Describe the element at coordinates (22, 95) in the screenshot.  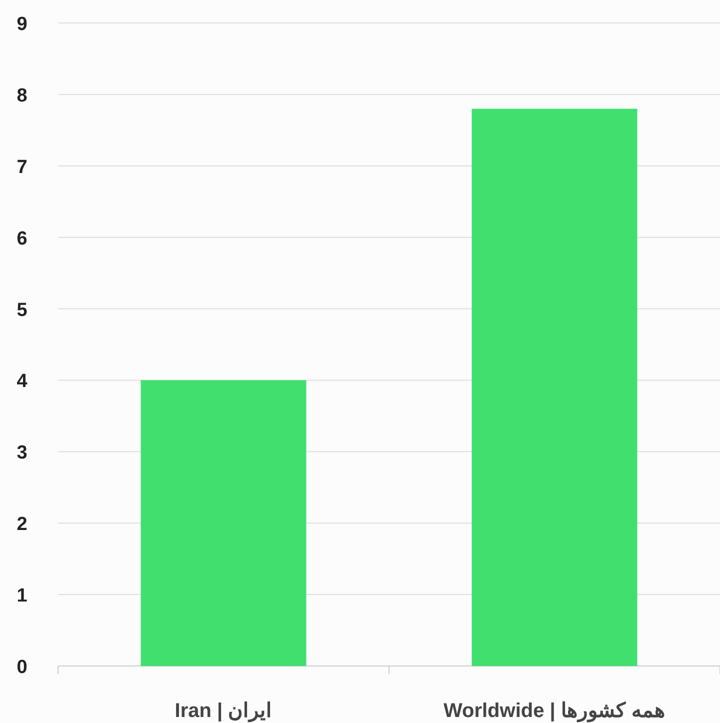
I see `y-tick-label: 8` at that location.